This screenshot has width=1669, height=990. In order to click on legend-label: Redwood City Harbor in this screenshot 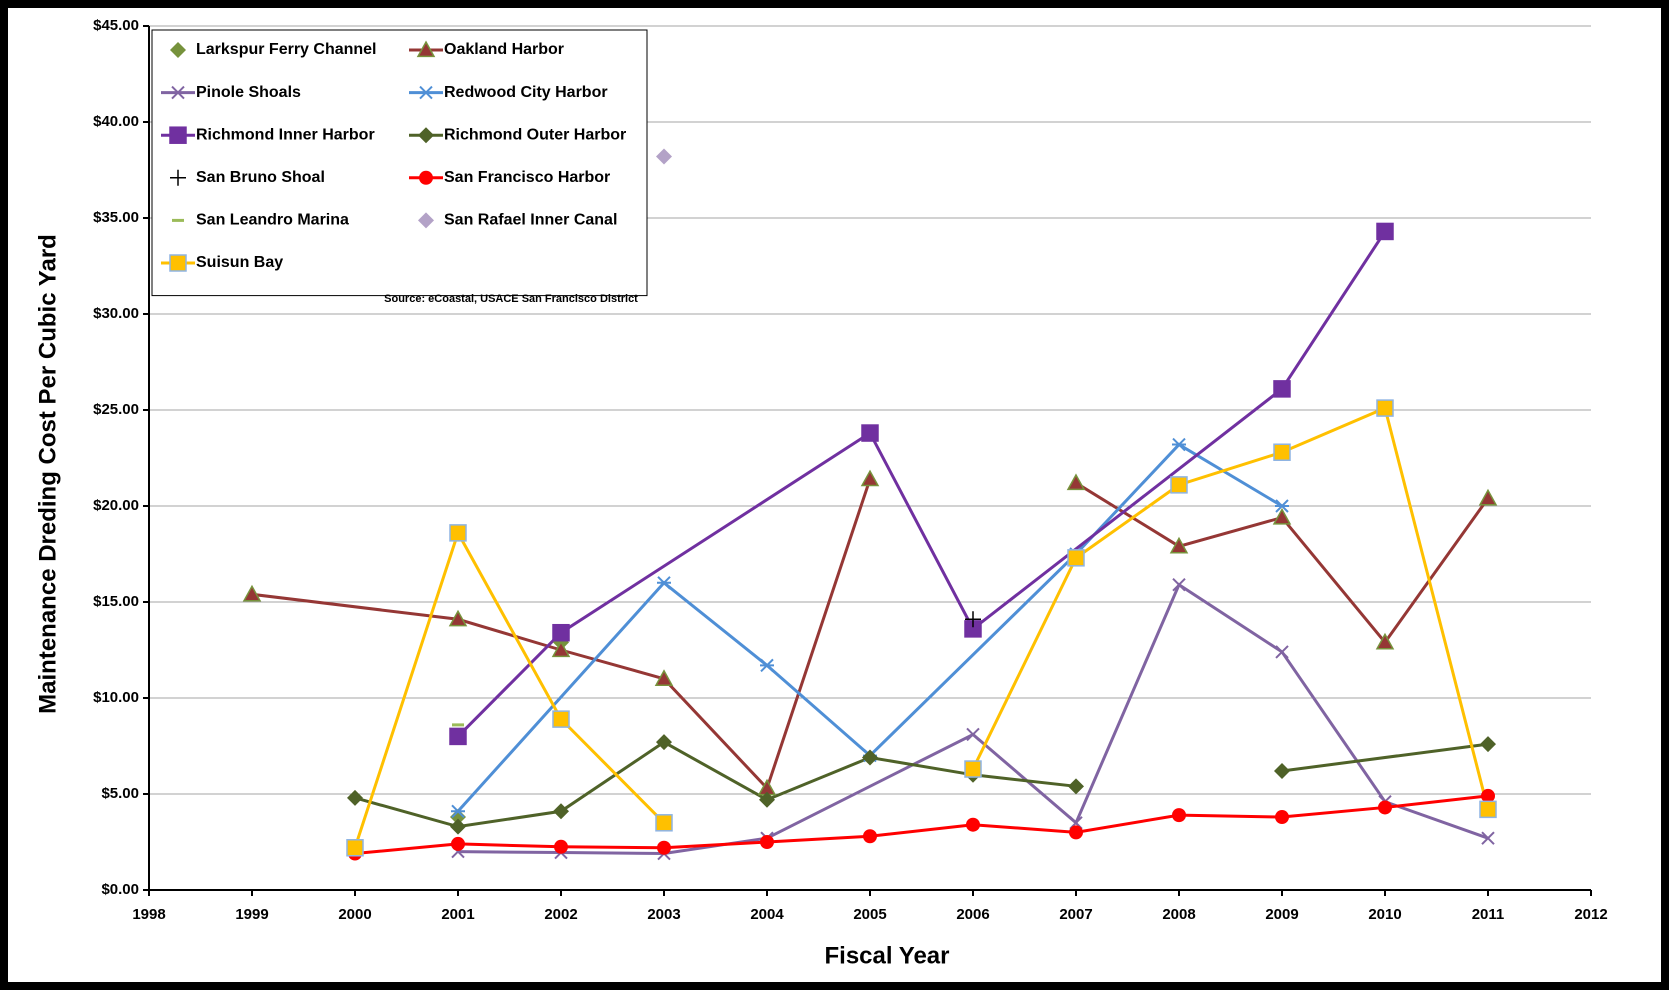, I will do `click(526, 92)`.